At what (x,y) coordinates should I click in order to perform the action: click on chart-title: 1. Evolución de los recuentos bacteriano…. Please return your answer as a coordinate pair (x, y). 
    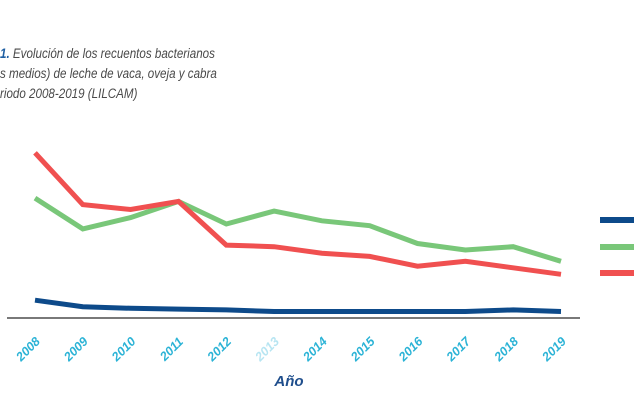
    Looking at the image, I should click on (150, 74).